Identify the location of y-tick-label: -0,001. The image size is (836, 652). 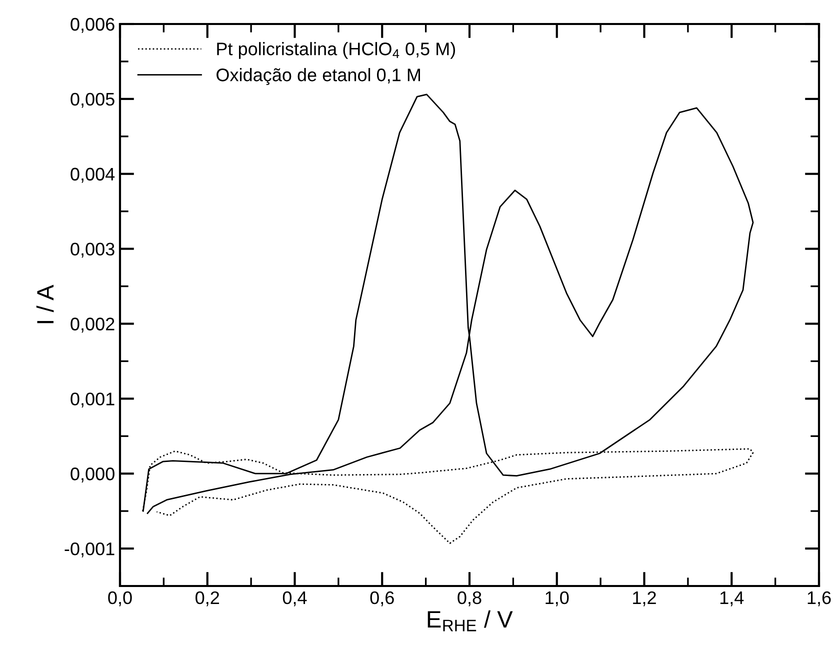
(89, 550).